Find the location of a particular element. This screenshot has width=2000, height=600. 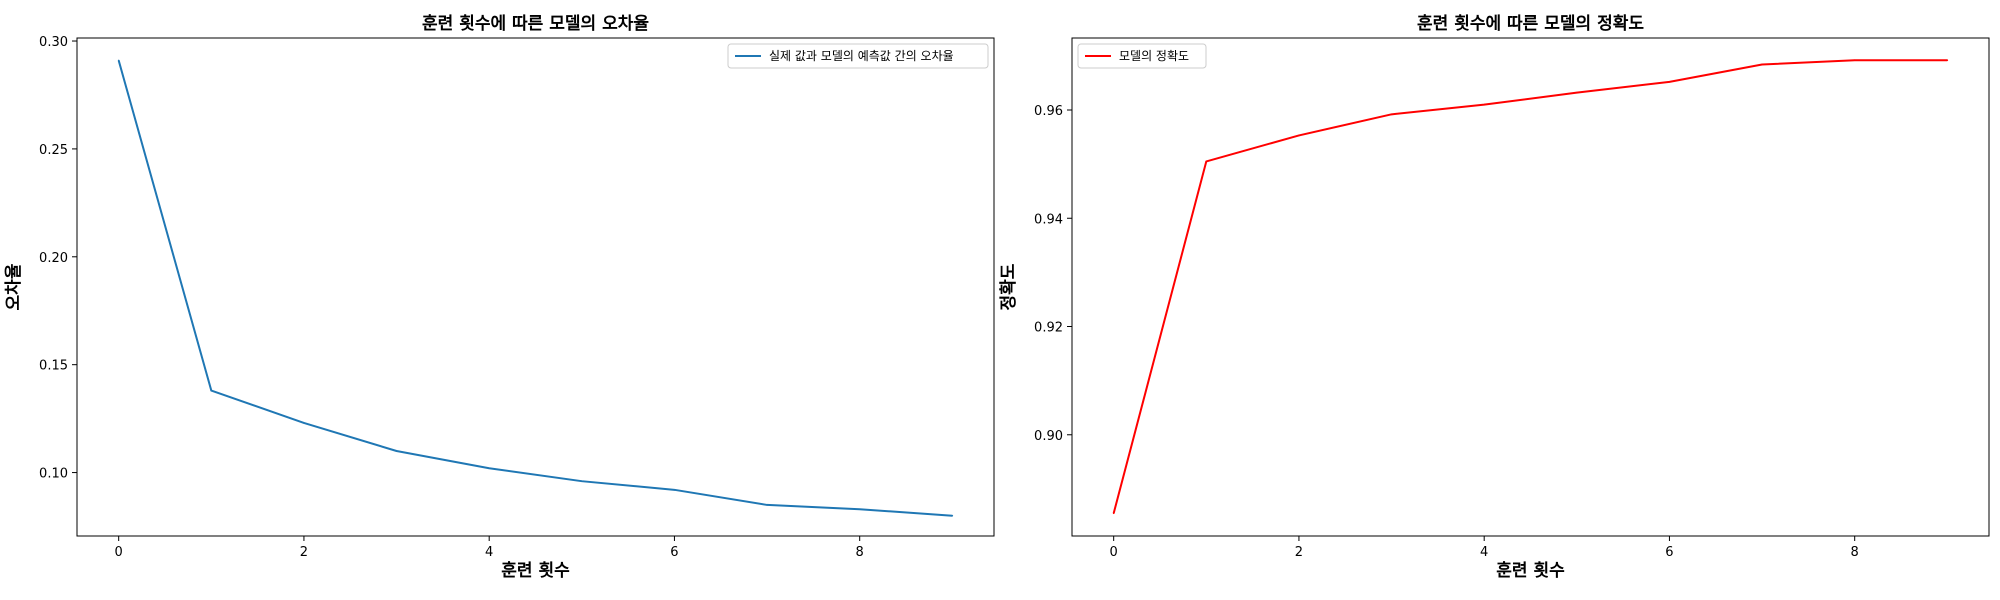

legend: 모델의 정확도 is located at coordinates (1142, 56).